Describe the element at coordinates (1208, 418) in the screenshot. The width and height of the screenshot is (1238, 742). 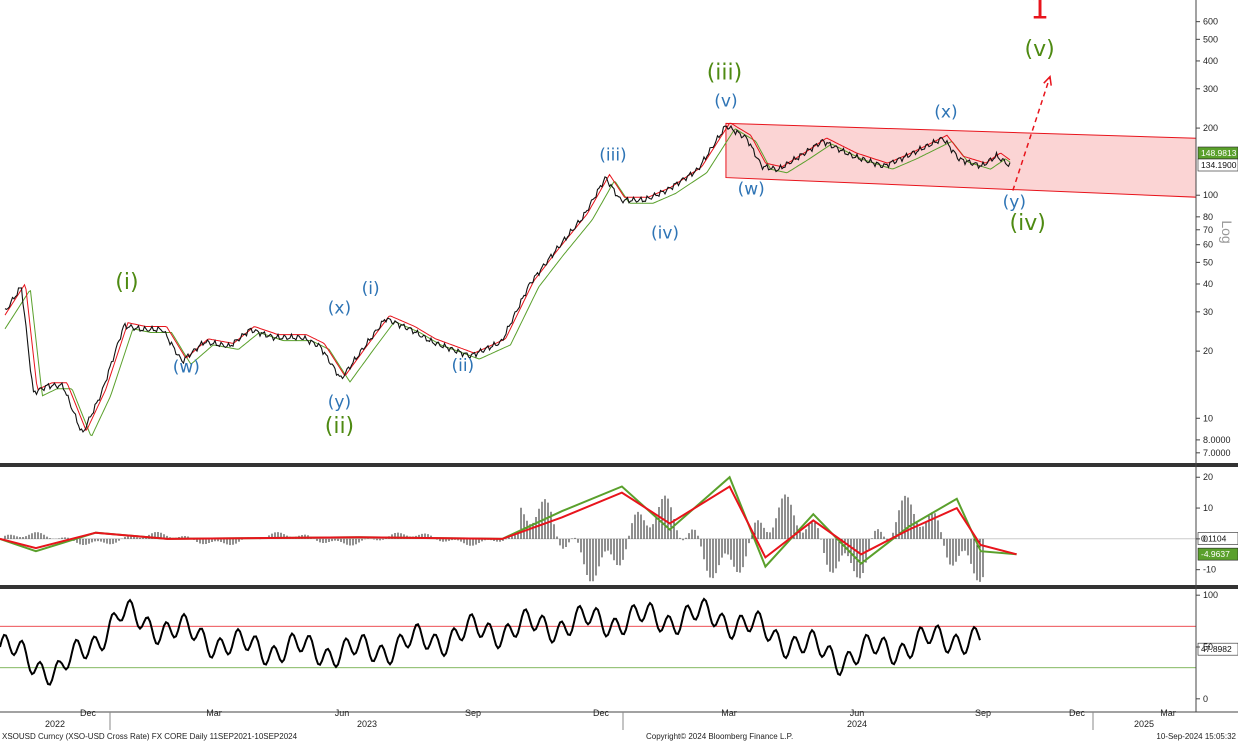
I see `price-y-tick-label: 10` at that location.